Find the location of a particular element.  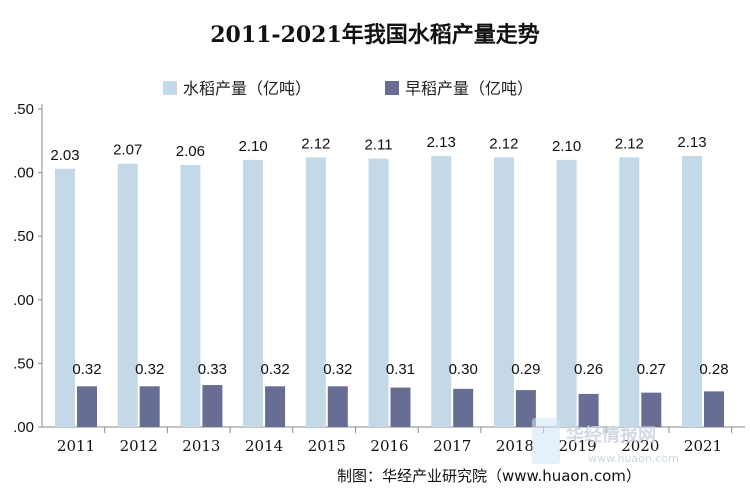

x-tick-label-2014: 2014 is located at coordinates (264, 446).